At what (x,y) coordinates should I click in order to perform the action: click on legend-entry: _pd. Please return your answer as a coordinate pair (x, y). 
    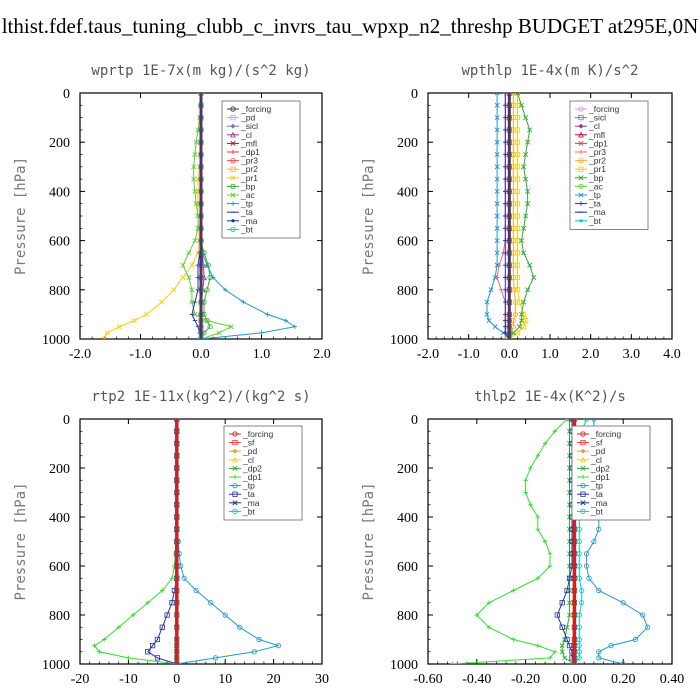
    Looking at the image, I should click on (247, 118).